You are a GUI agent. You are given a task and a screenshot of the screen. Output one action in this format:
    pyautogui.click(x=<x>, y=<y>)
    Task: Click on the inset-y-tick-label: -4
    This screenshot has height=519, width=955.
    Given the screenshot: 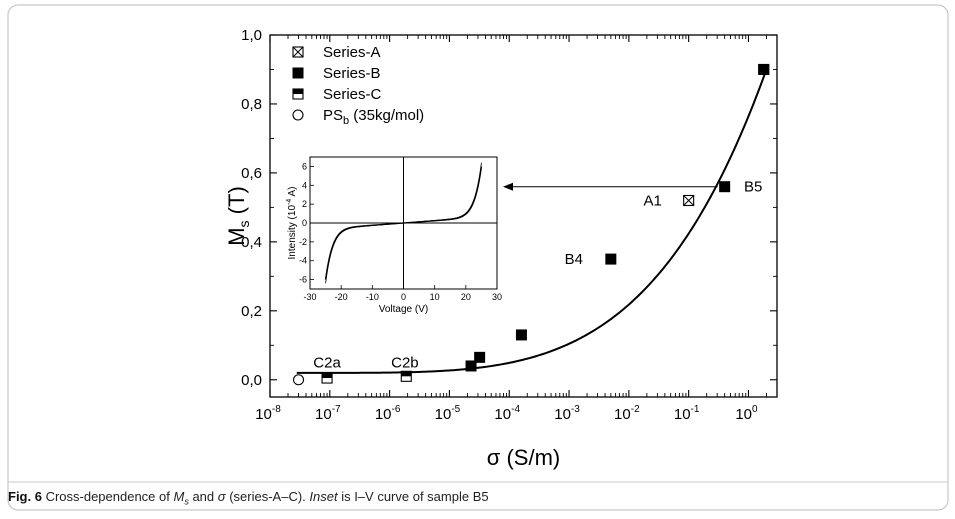 What is the action you would take?
    pyautogui.click(x=303, y=261)
    